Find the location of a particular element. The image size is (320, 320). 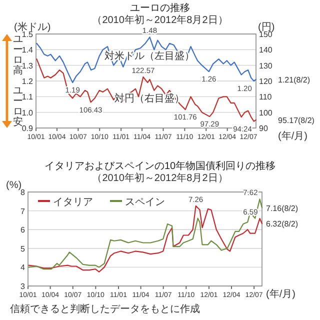

y2-tick-label: 100 is located at coordinates (266, 113).